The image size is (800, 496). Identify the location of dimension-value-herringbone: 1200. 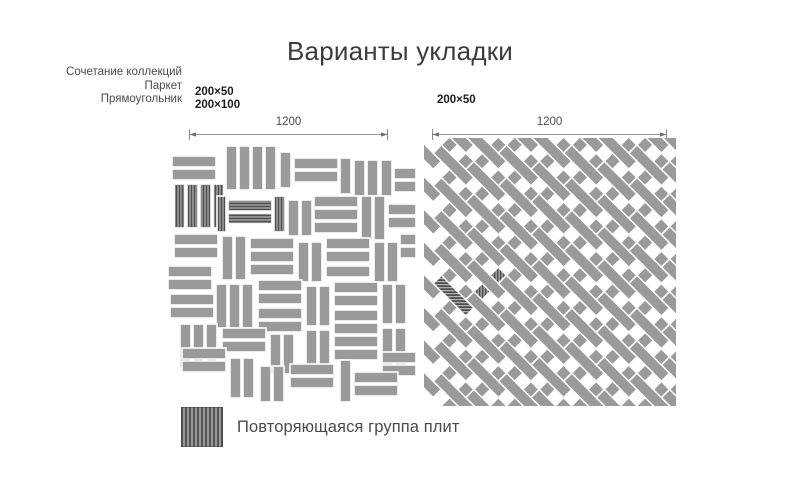
(549, 122).